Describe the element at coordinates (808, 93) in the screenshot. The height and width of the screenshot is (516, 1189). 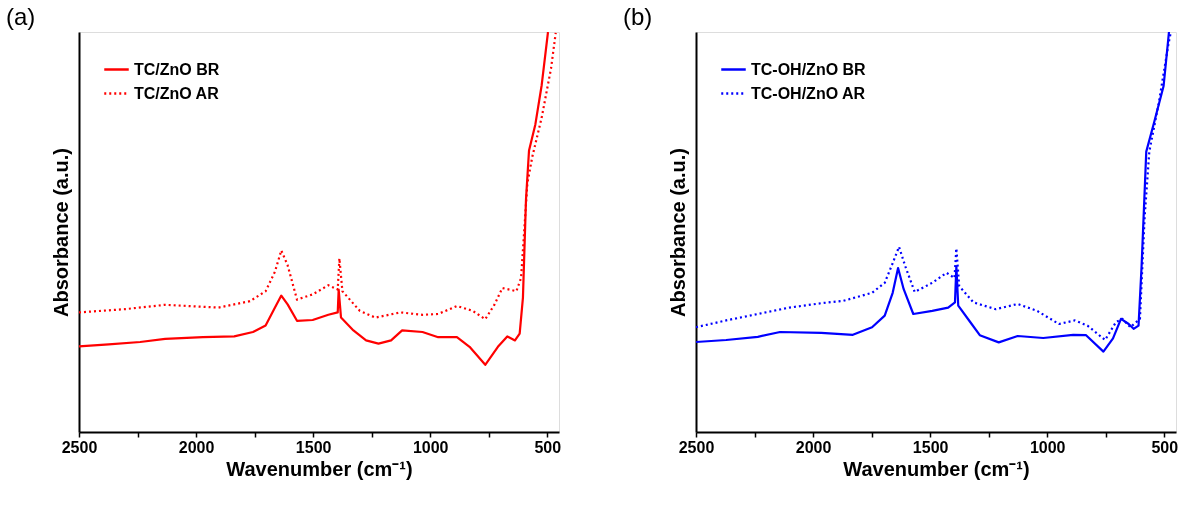
I see `legend-label: TC-OH/ZnO AR` at that location.